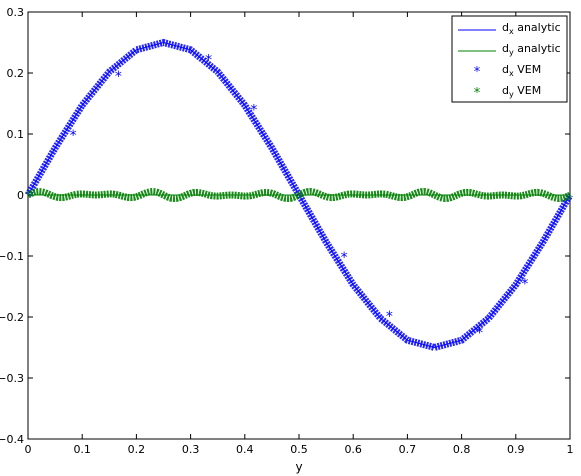 The width and height of the screenshot is (581, 476). Describe the element at coordinates (16, 73) in the screenshot. I see `y-tick-label: 0.2` at that location.